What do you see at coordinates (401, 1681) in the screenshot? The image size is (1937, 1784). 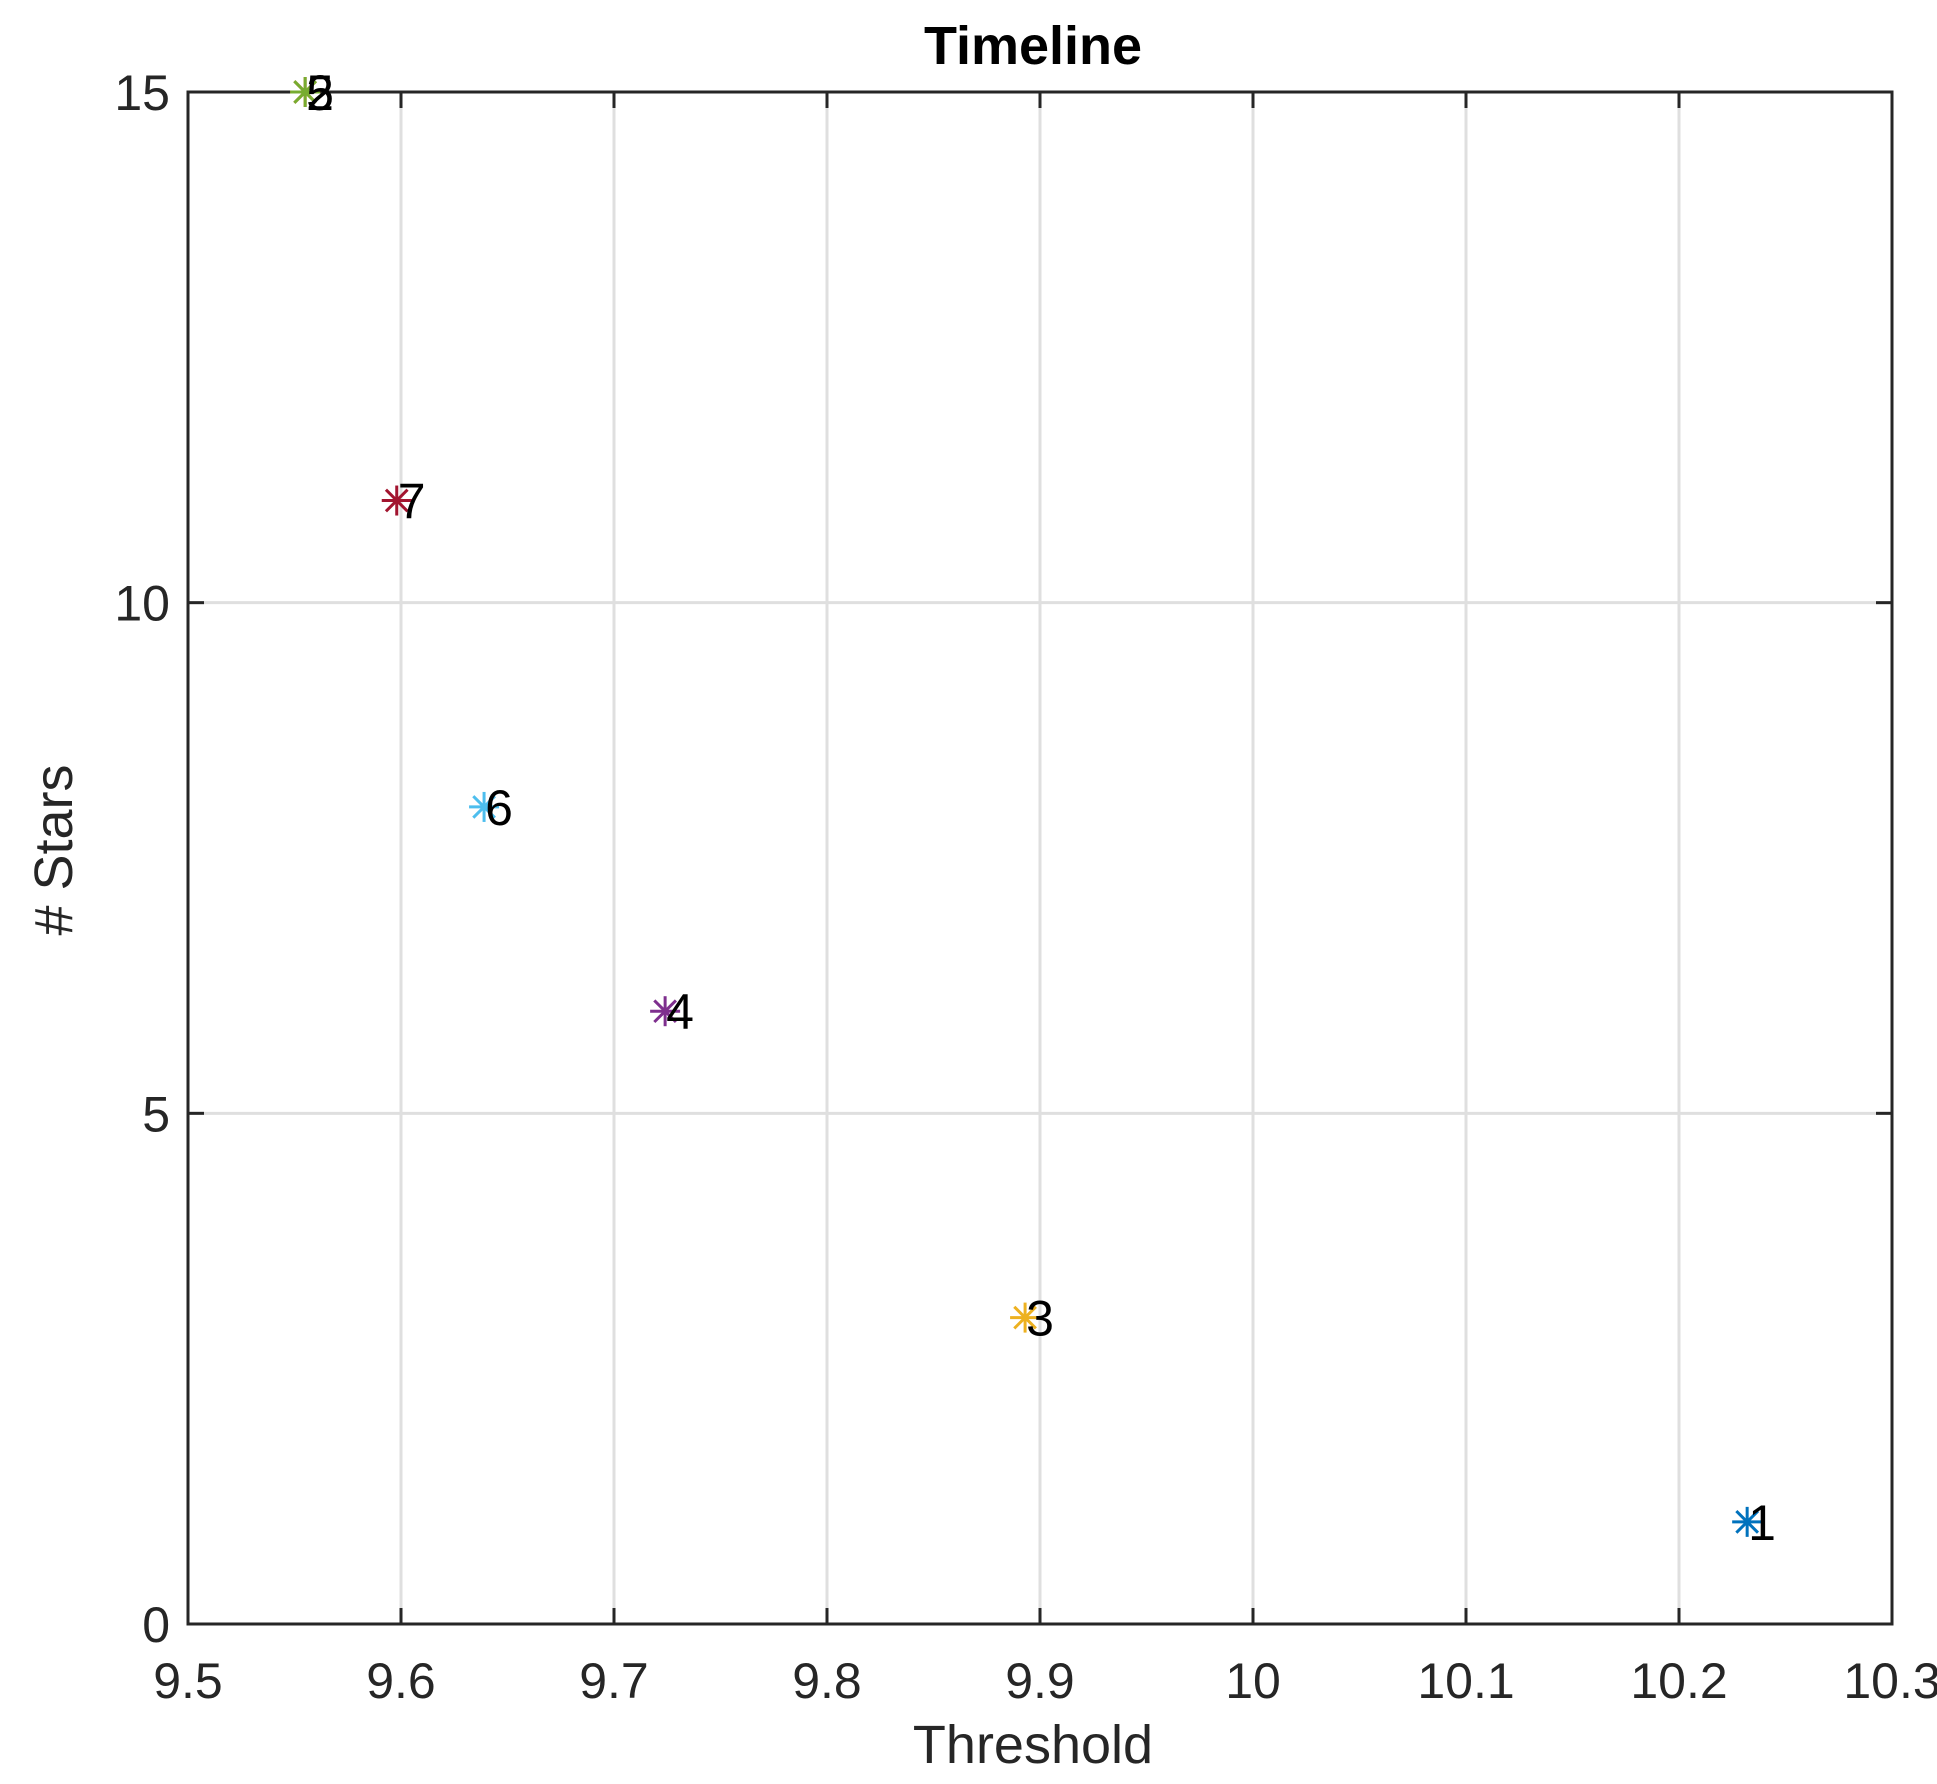 I see `x-tick-label: 9.6` at bounding box center [401, 1681].